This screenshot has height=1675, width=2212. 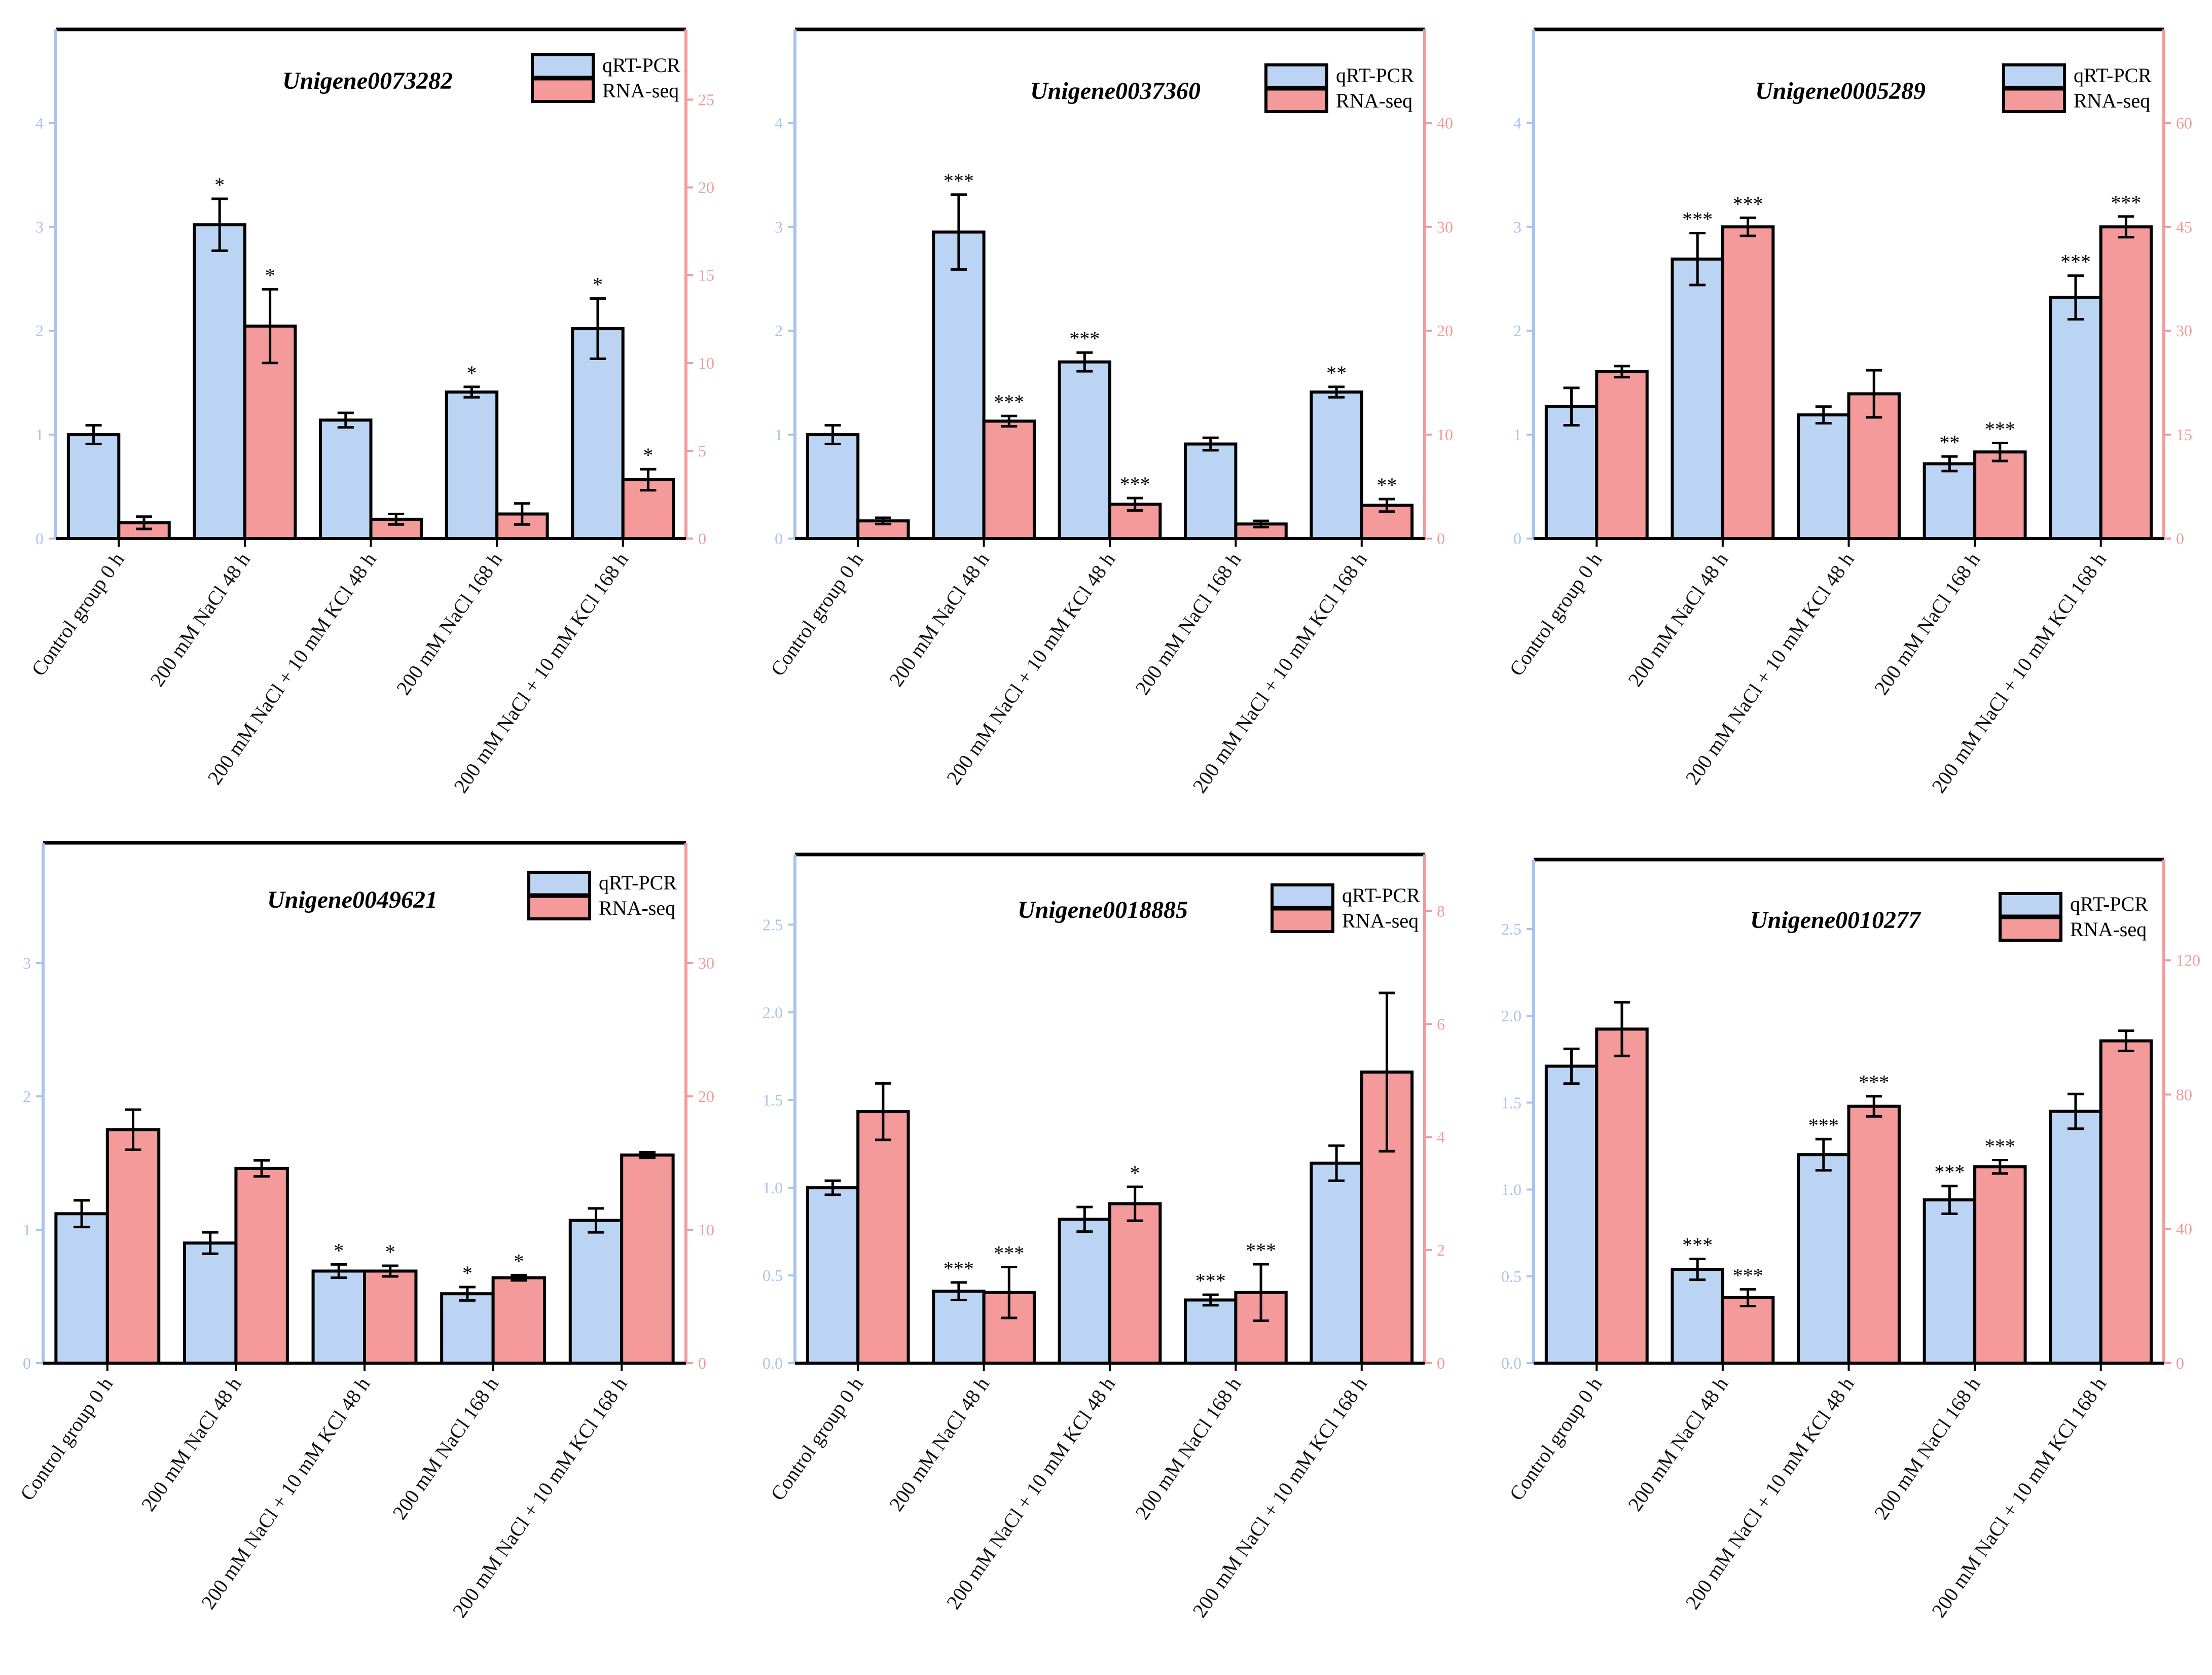 I want to click on category-label: Control group 0 h, so click(x=817, y=614).